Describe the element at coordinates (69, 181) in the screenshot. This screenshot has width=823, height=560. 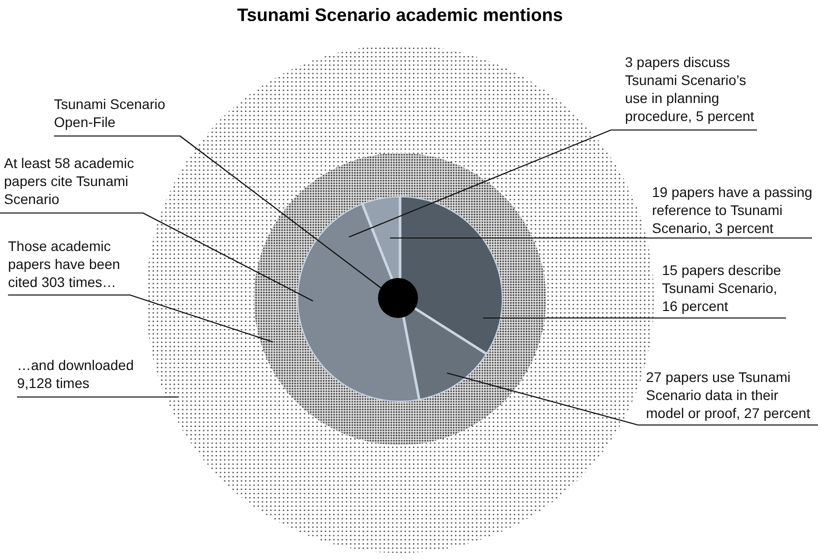
I see `text: At least 58 academic papers cite Tsunami Scenario` at that location.